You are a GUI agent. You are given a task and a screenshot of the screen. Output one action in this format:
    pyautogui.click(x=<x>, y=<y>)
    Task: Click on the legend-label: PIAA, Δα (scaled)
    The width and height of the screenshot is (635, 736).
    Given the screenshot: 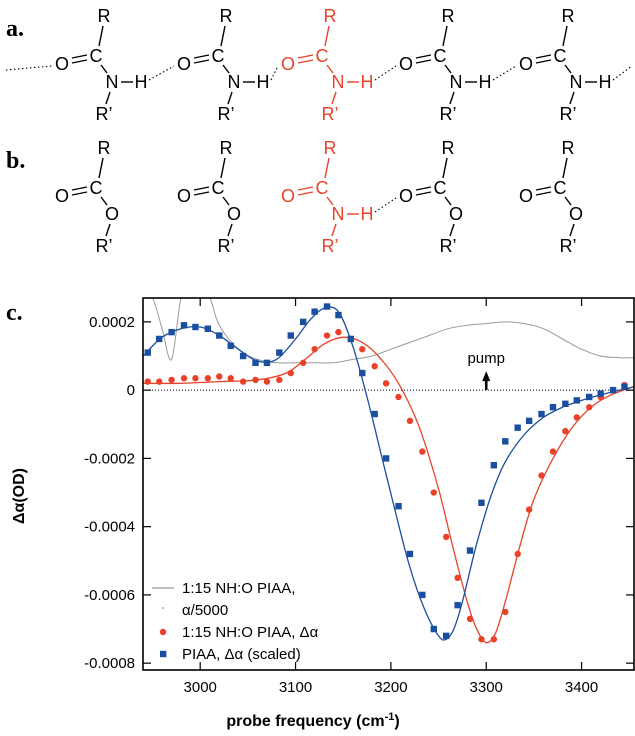 What is the action you would take?
    pyautogui.click(x=241, y=654)
    